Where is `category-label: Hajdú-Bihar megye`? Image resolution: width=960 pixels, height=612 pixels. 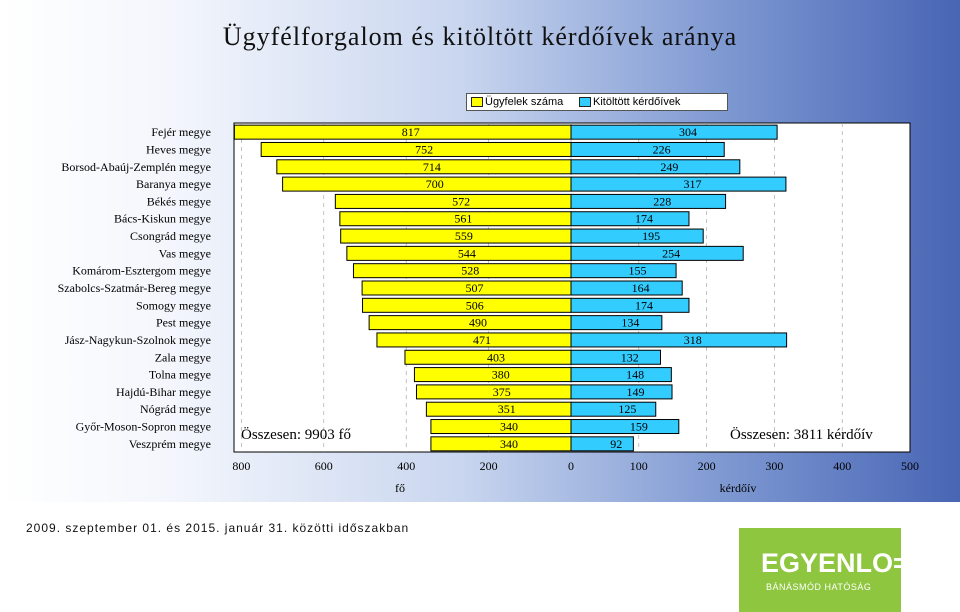
category-label: Hajdú-Bihar megye is located at coordinates (163, 392).